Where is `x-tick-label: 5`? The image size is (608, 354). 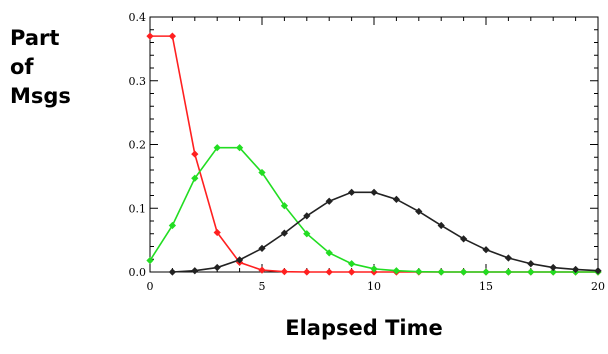 x-tick-label: 5 is located at coordinates (262, 286).